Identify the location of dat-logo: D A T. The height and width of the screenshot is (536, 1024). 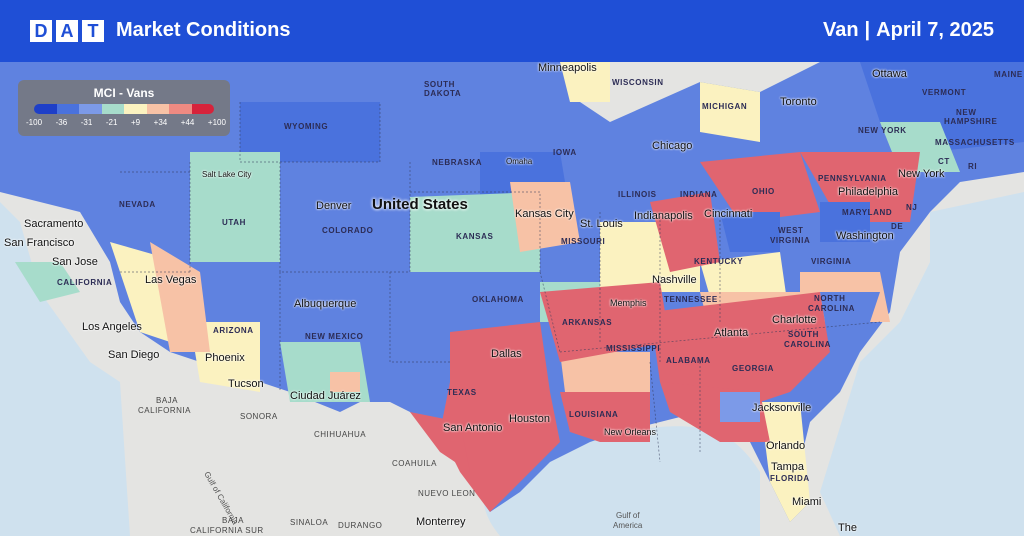
(67, 31).